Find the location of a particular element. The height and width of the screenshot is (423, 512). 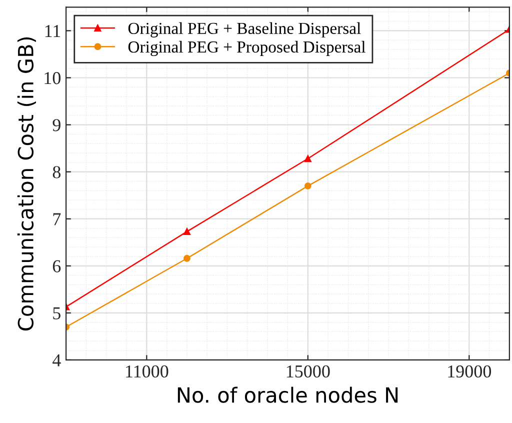

legend-label: Original PEG + Baseline Dispersal is located at coordinates (244, 30).